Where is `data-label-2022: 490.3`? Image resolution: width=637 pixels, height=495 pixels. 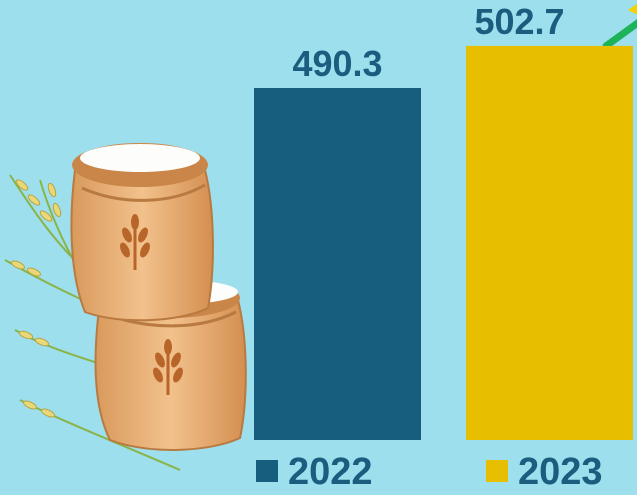 data-label-2022: 490.3 is located at coordinates (337, 63).